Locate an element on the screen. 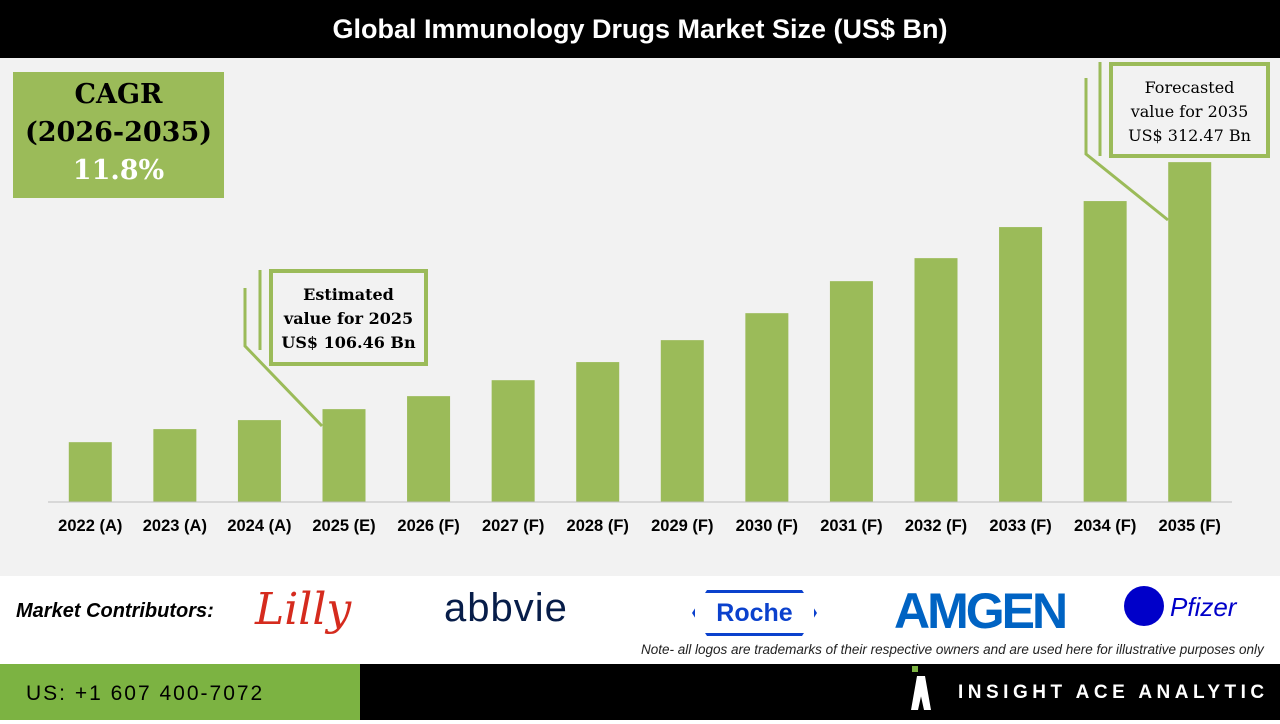 The width and height of the screenshot is (1280, 724). x-tick-label: 2033 (F) is located at coordinates (1020, 526).